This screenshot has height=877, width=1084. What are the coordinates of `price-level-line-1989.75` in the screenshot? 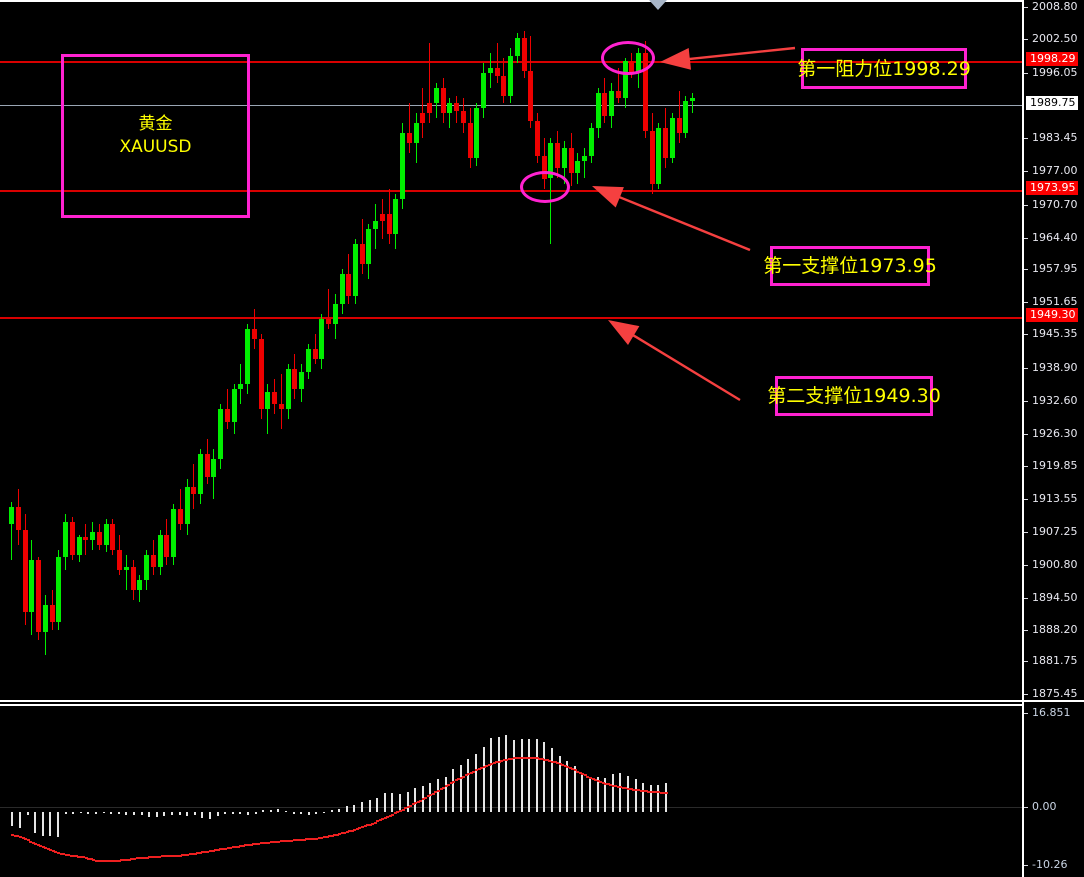 It's located at (511, 105).